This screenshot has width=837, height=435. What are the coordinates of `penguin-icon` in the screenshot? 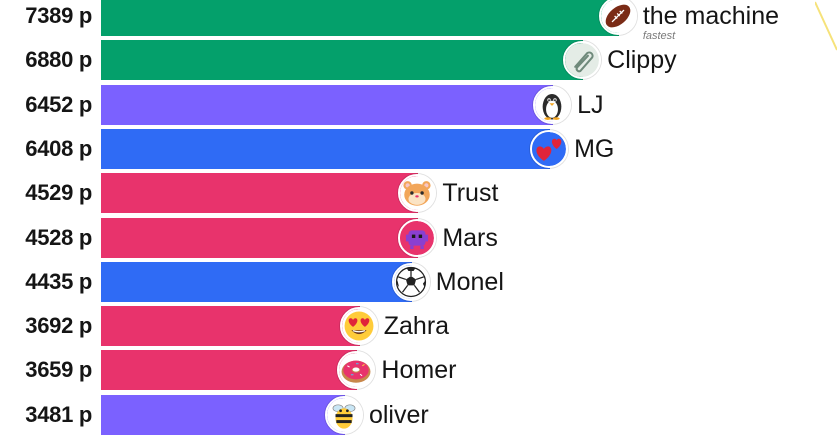 It's located at (552, 104).